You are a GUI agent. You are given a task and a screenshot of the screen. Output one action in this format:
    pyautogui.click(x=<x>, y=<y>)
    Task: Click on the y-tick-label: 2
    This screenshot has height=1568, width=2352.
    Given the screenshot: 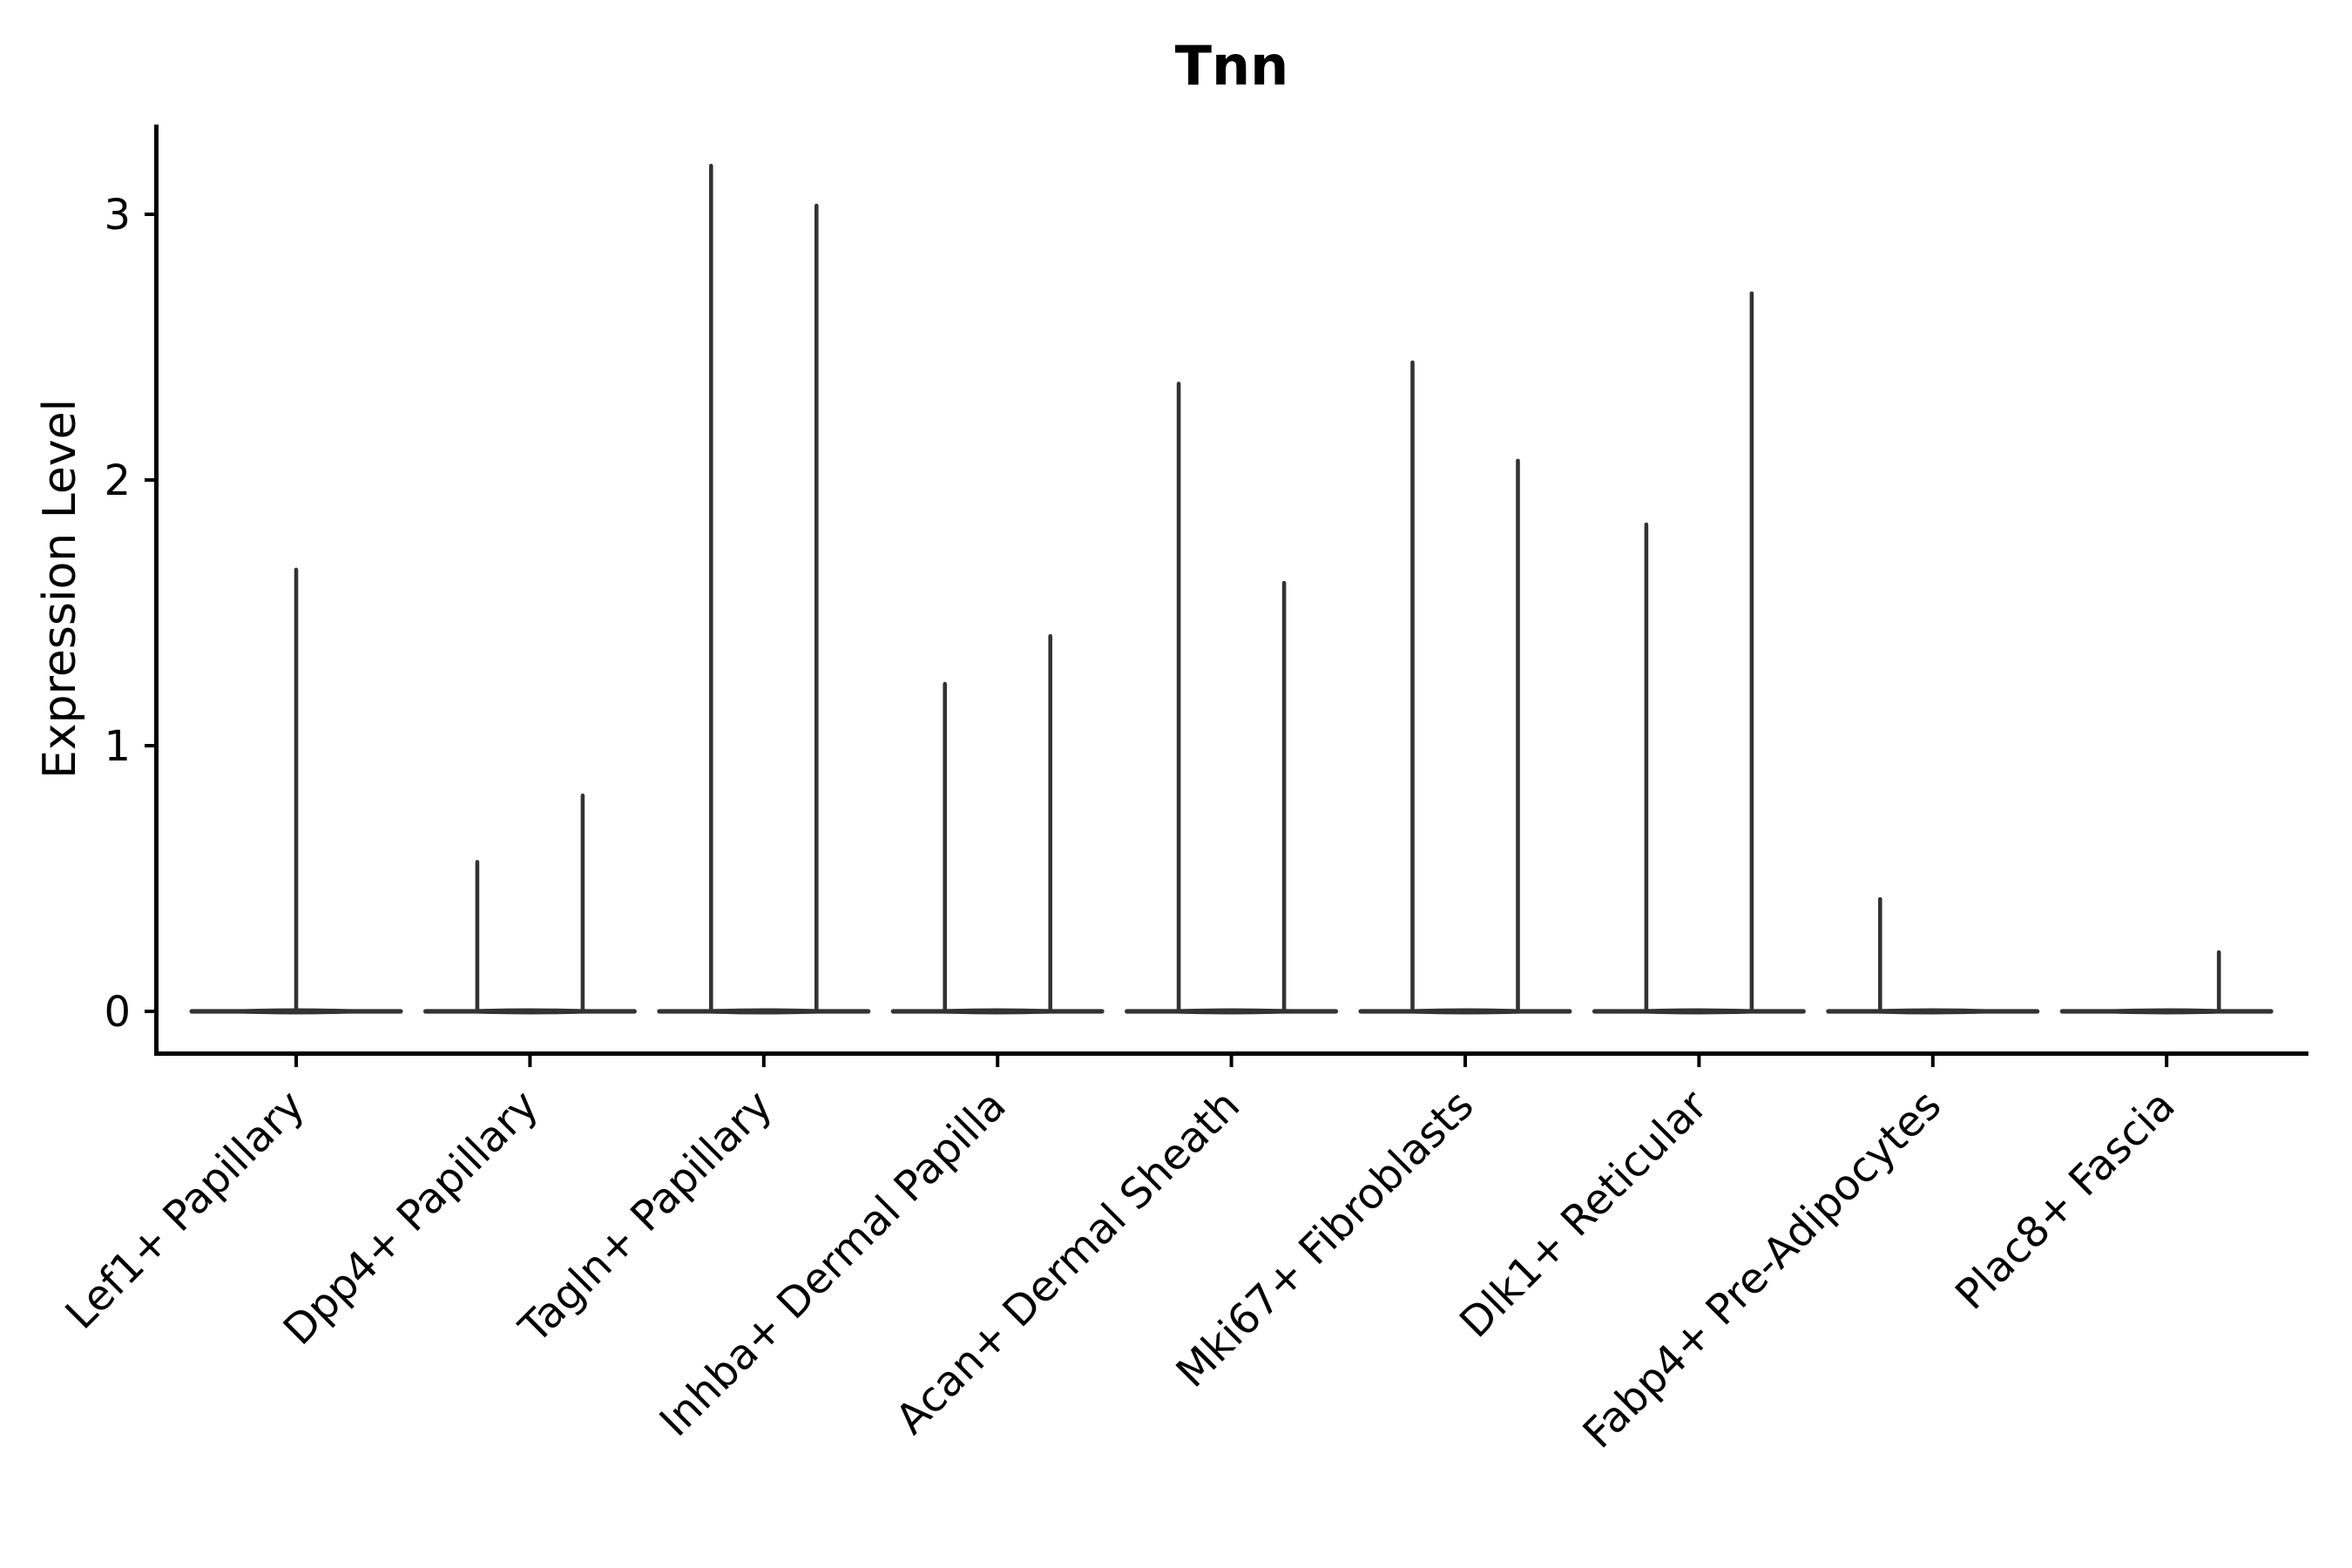 What is the action you would take?
    pyautogui.click(x=118, y=480)
    